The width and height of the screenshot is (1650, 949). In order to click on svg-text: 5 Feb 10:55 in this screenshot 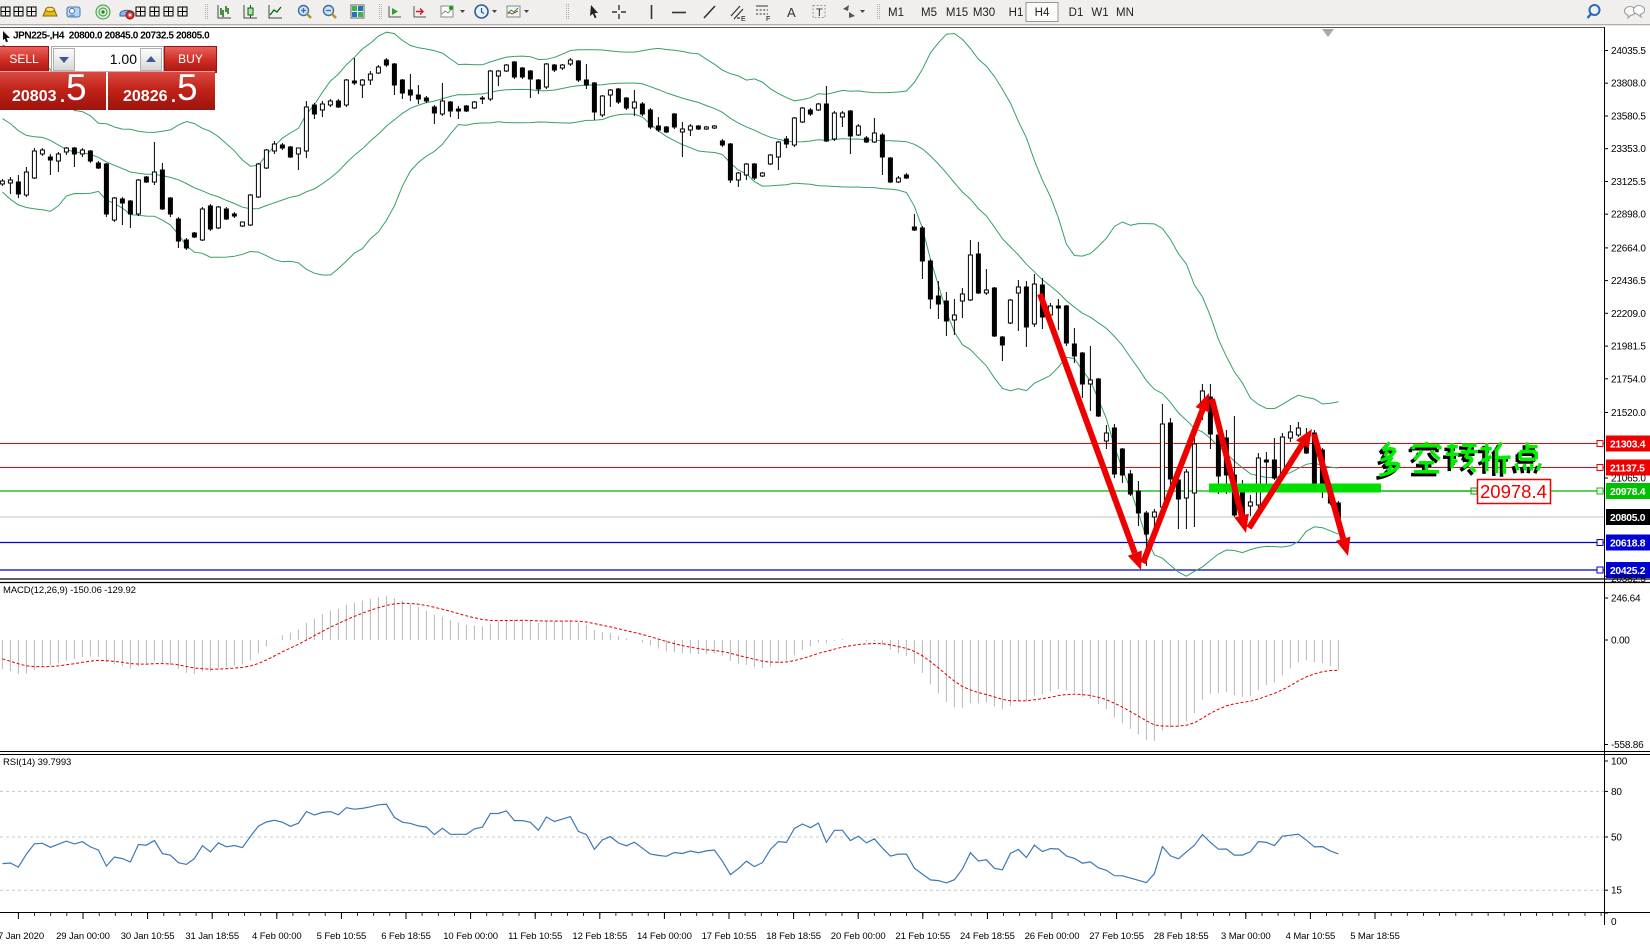, I will do `click(342, 936)`.